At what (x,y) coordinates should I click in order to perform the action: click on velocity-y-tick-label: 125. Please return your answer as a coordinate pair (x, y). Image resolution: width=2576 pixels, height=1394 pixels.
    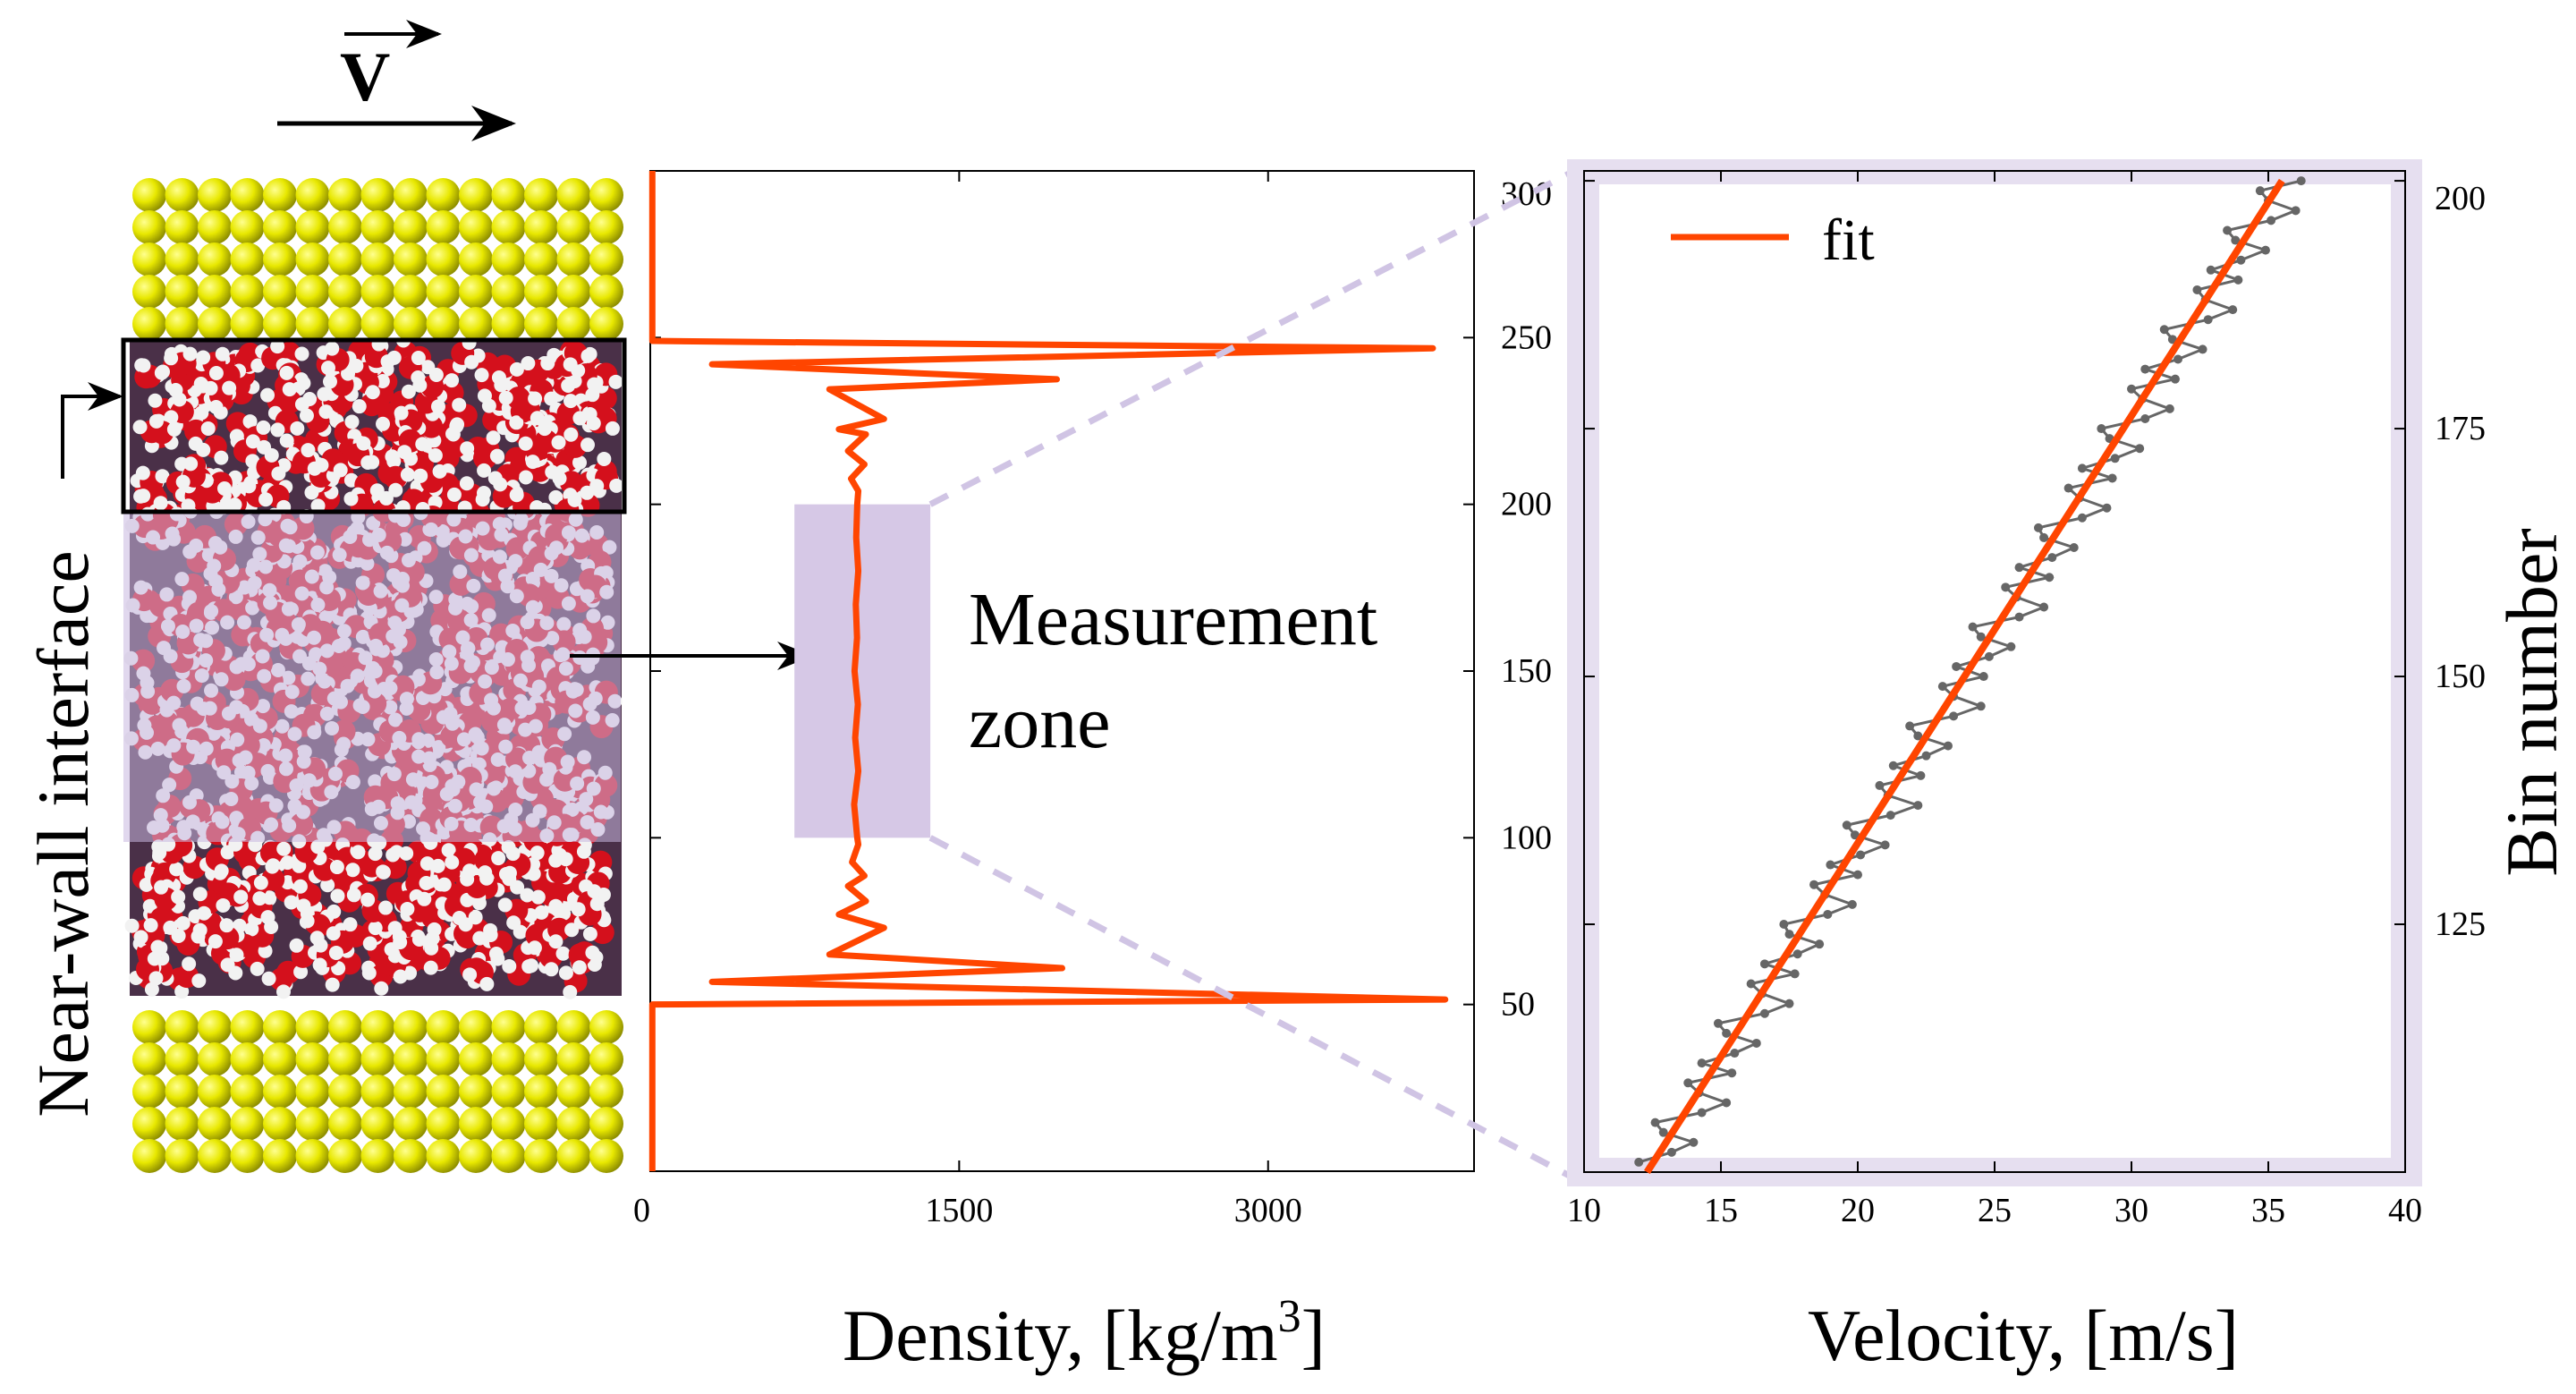
    Looking at the image, I should click on (2460, 924).